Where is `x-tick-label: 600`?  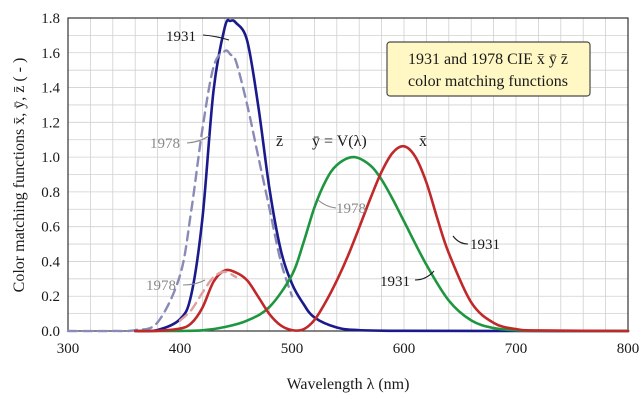 x-tick-label: 600 is located at coordinates (404, 349).